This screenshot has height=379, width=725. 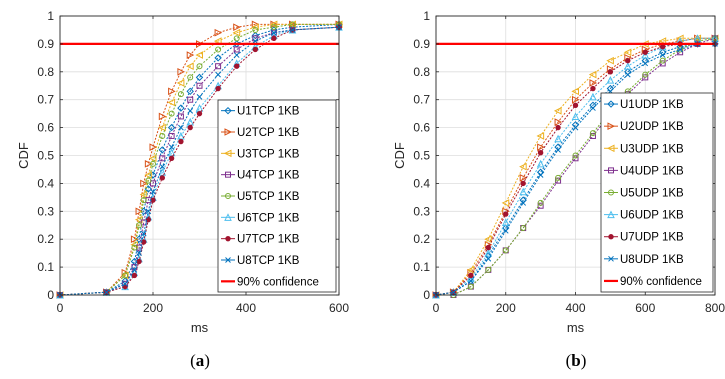 What do you see at coordinates (339, 308) in the screenshot?
I see `x-tick-label: 600` at bounding box center [339, 308].